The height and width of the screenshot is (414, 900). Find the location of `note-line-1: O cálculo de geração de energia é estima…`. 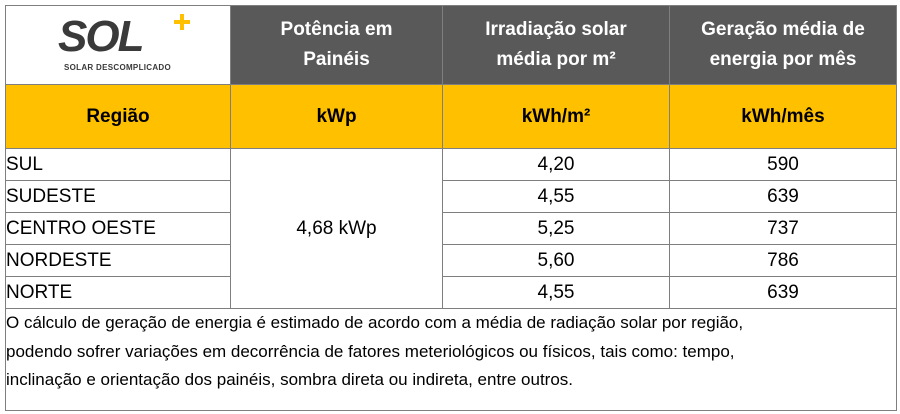

note-line-1: O cálculo de geração de energia é estima… is located at coordinates (375, 322).